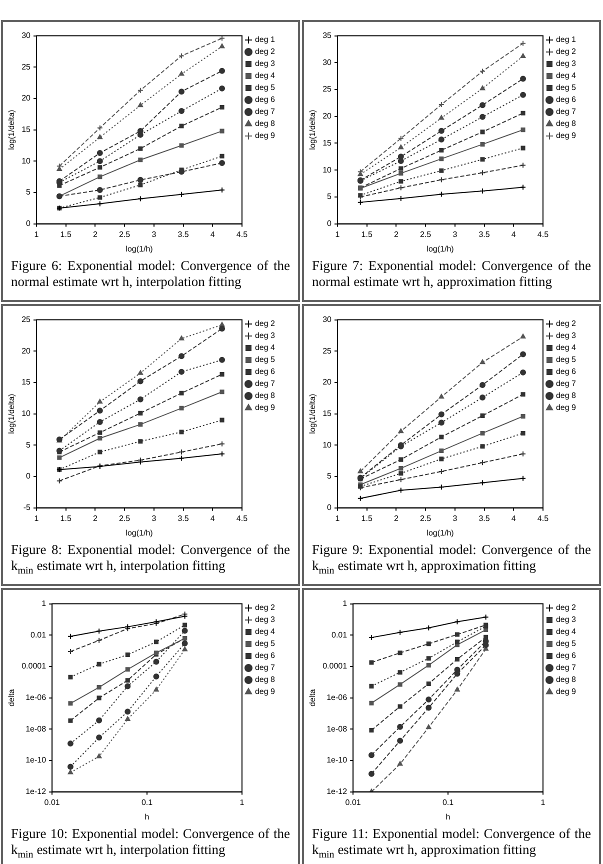  Describe the element at coordinates (327, 35) in the screenshot. I see `y-tick-label: 35` at that location.